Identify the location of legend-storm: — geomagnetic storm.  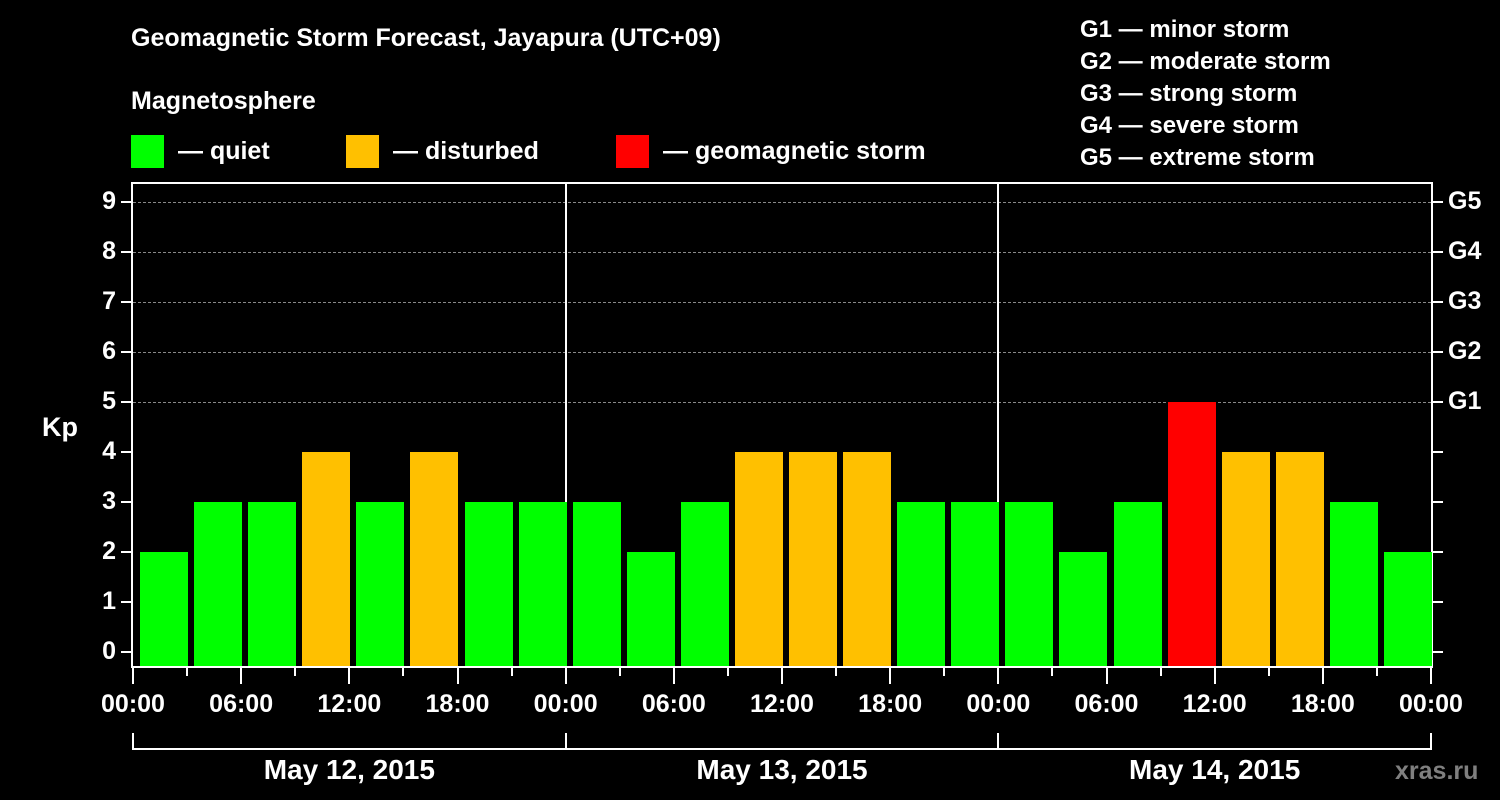
(771, 151).